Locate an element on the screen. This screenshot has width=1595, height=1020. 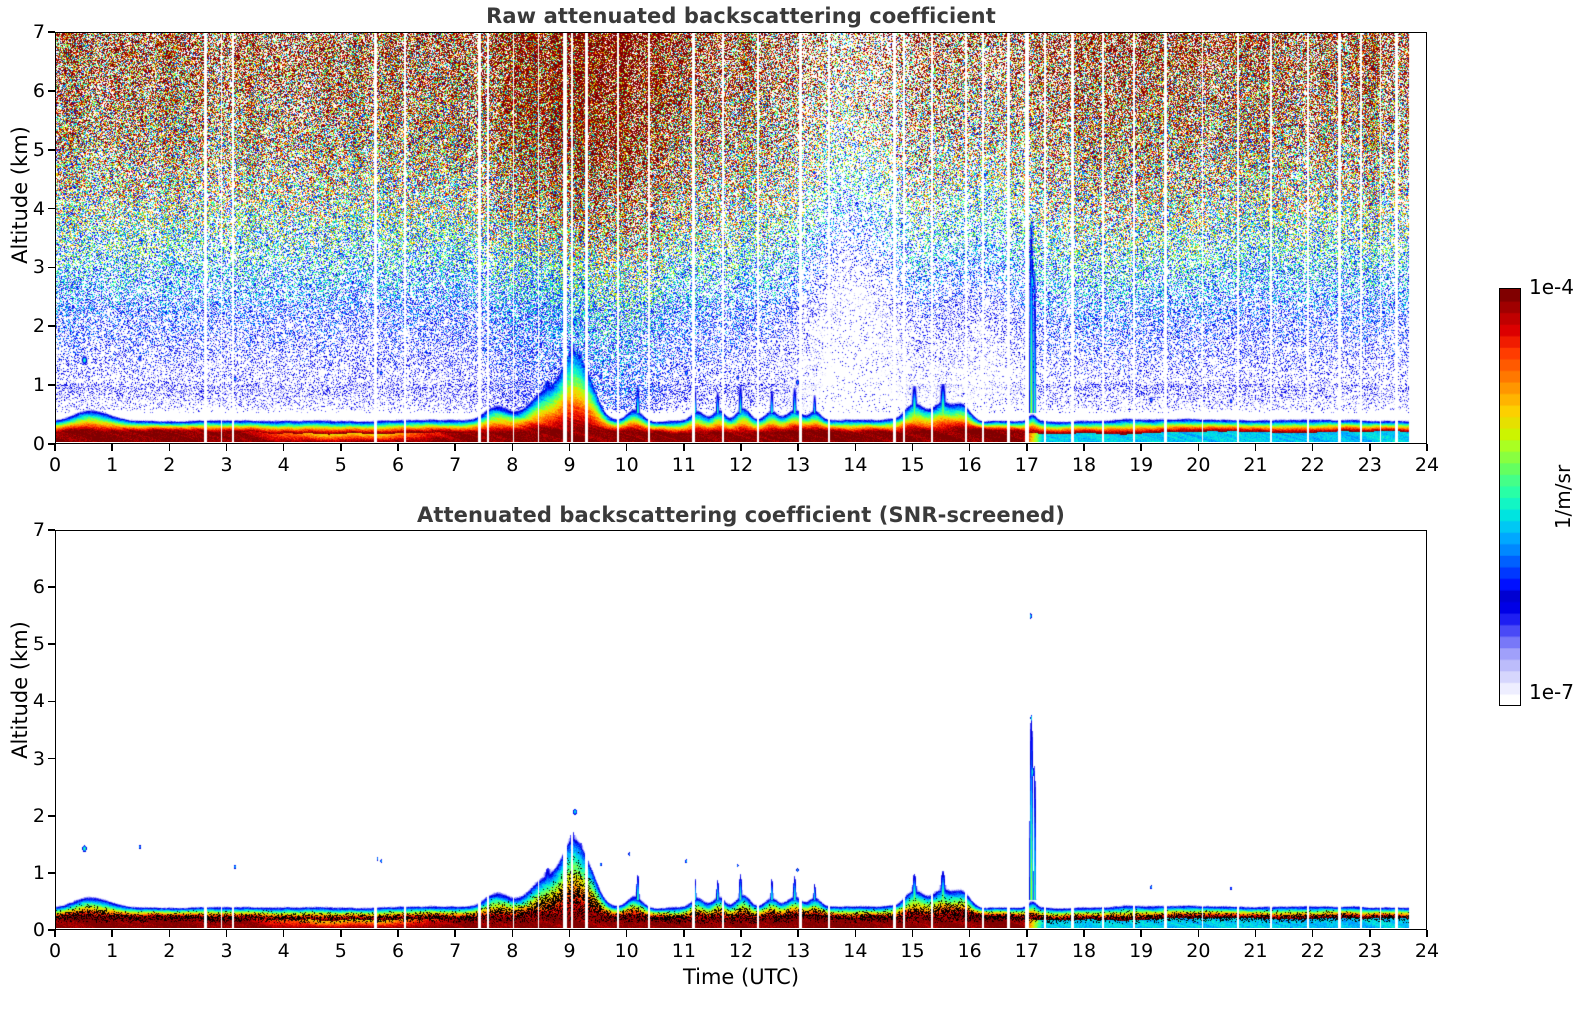
x-ticklabel-snr-10: 10 is located at coordinates (626, 951).